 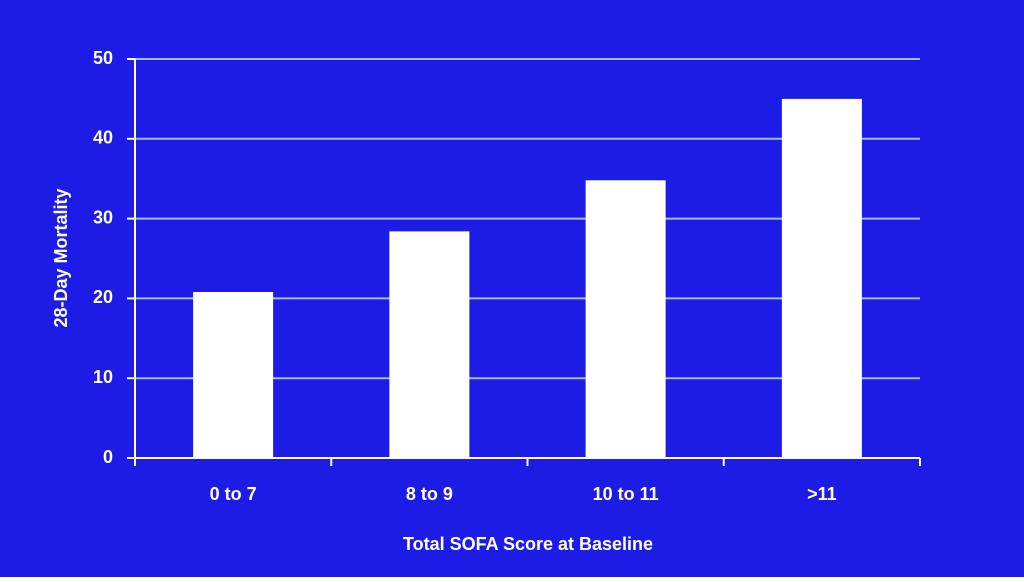 What do you see at coordinates (103, 138) in the screenshot?
I see `y-tick-label: 40` at bounding box center [103, 138].